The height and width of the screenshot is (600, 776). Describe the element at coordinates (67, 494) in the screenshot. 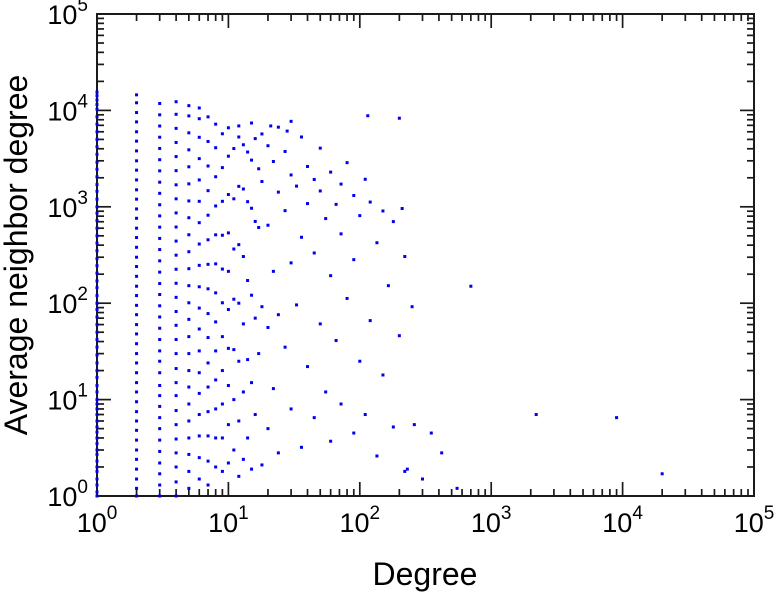

I see `y-tick-label: 10⁰` at that location.